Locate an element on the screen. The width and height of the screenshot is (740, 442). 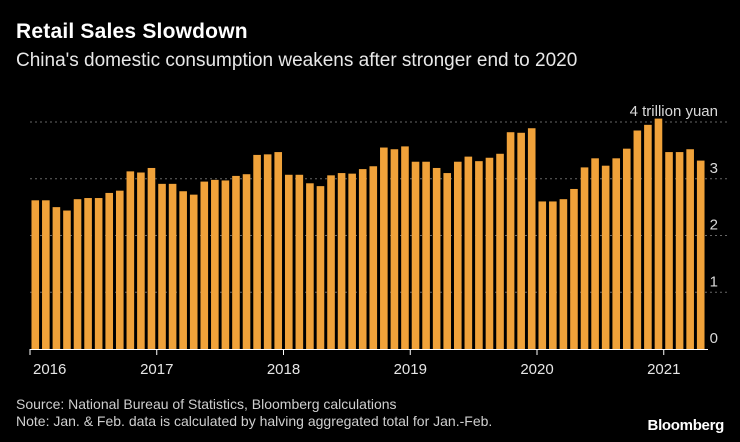
y-tick-label: 0 is located at coordinates (714, 338).